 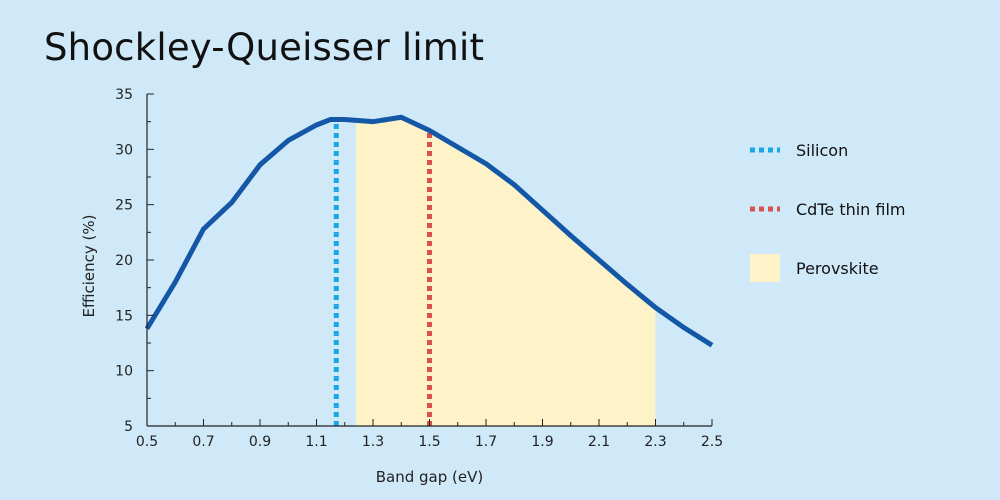 What do you see at coordinates (124, 150) in the screenshot?
I see `y-tick-label: 30` at bounding box center [124, 150].